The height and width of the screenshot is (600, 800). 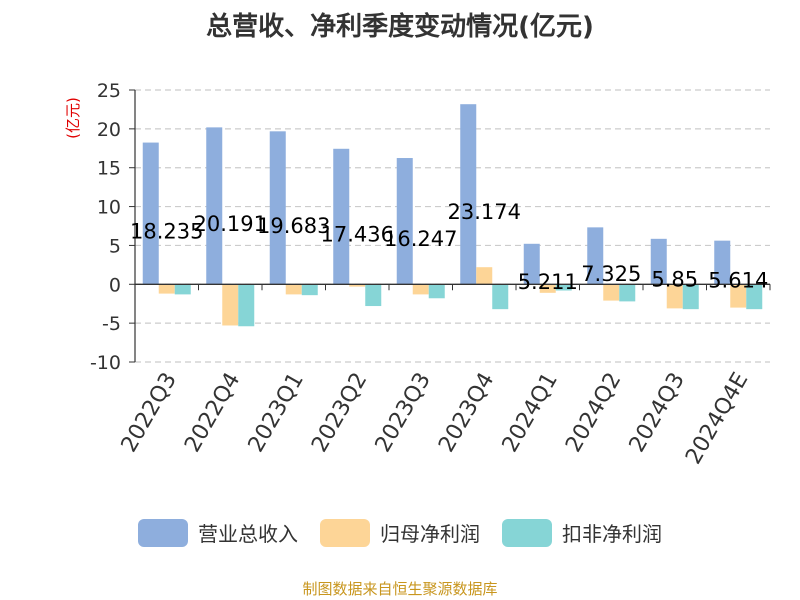 I want to click on revenue-data-label: 16.247, so click(x=420, y=239).